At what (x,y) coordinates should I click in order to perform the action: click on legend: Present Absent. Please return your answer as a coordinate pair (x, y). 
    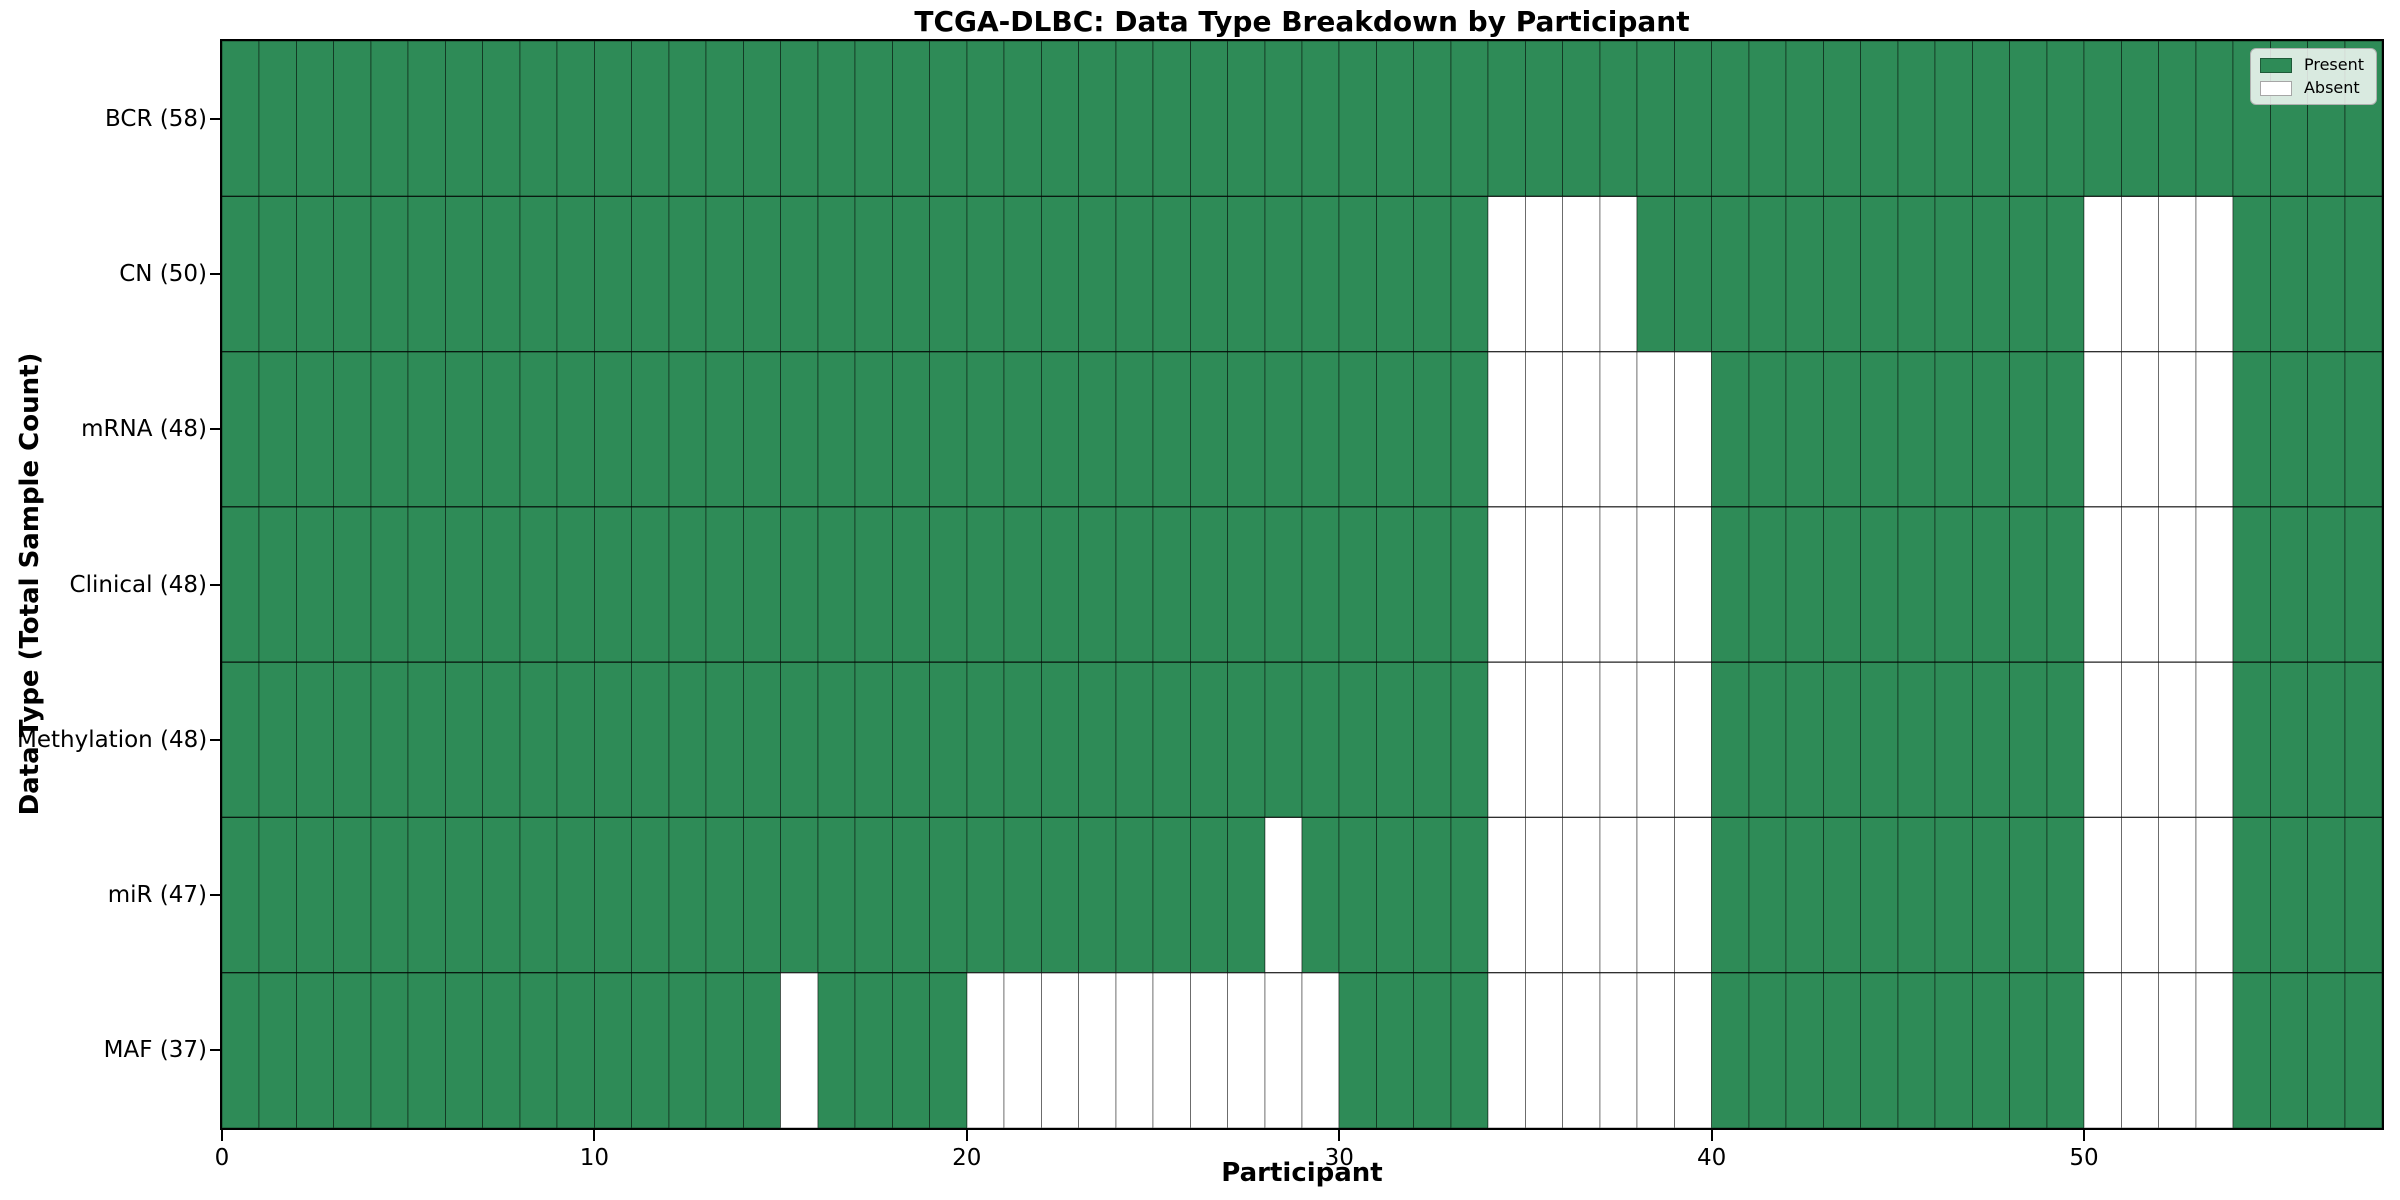
    Looking at the image, I should click on (2313, 76).